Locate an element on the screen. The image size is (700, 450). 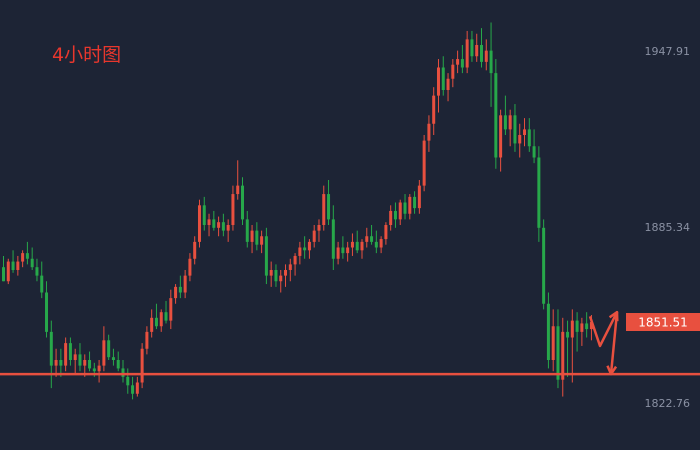
current-price-tag is located at coordinates (663, 322).